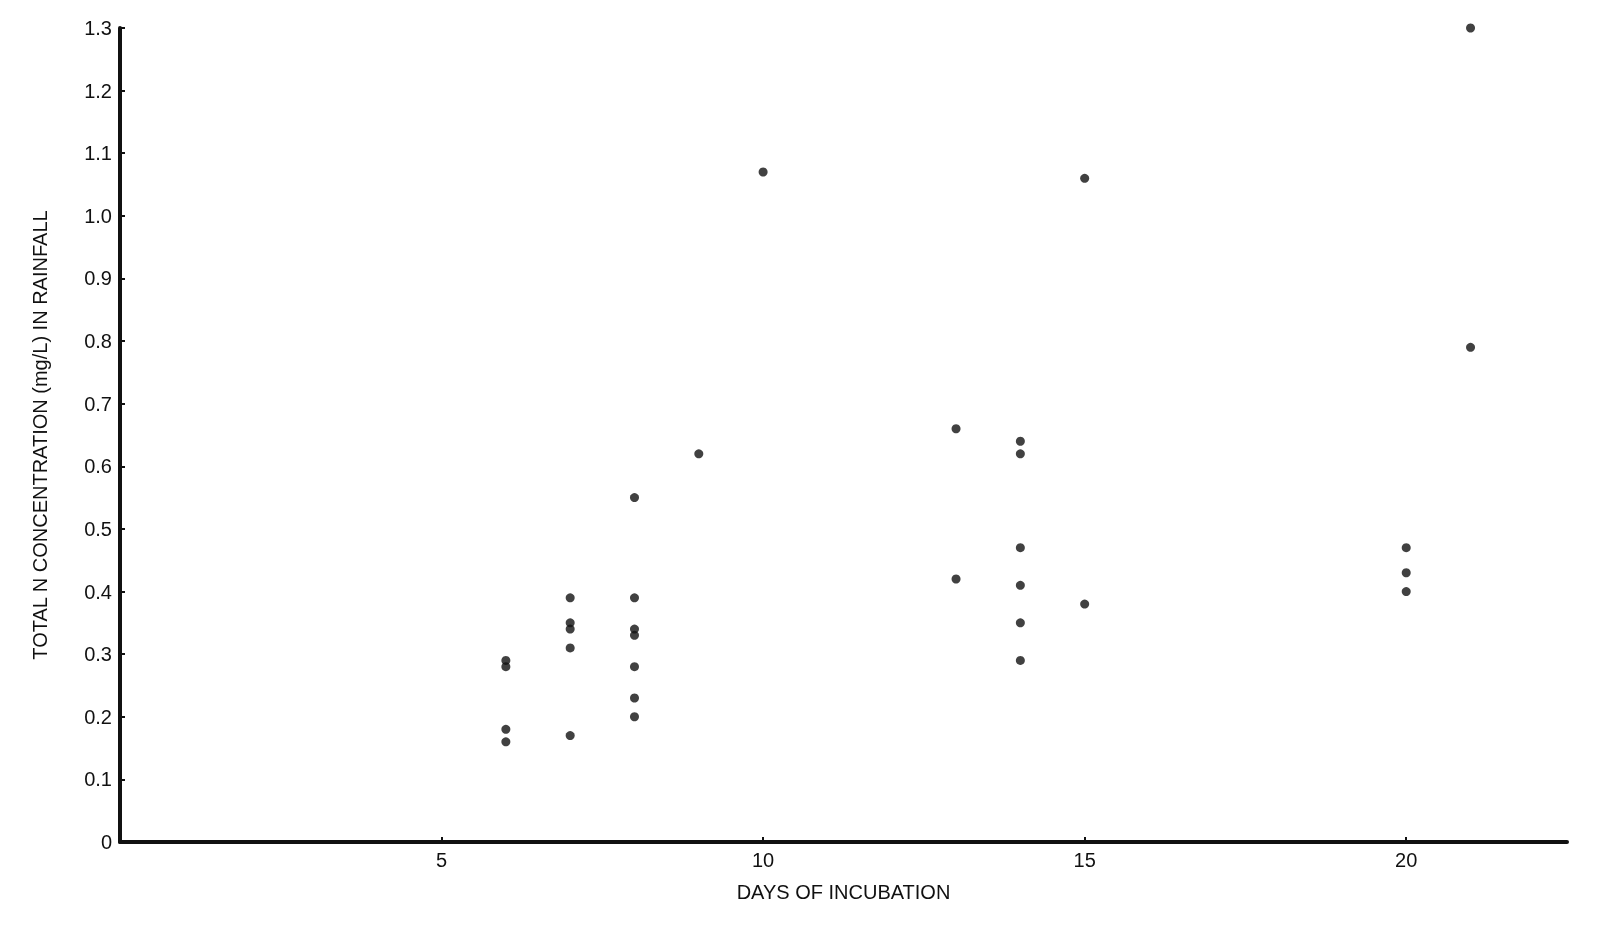 The image size is (1612, 932). Describe the element at coordinates (98, 591) in the screenshot. I see `y-tick-label: 0.4` at that location.